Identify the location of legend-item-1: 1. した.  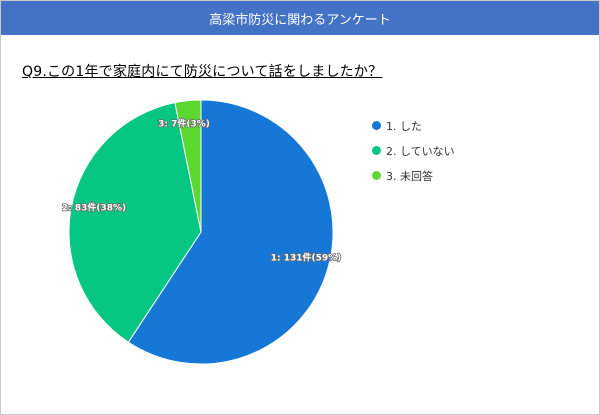
(413, 125).